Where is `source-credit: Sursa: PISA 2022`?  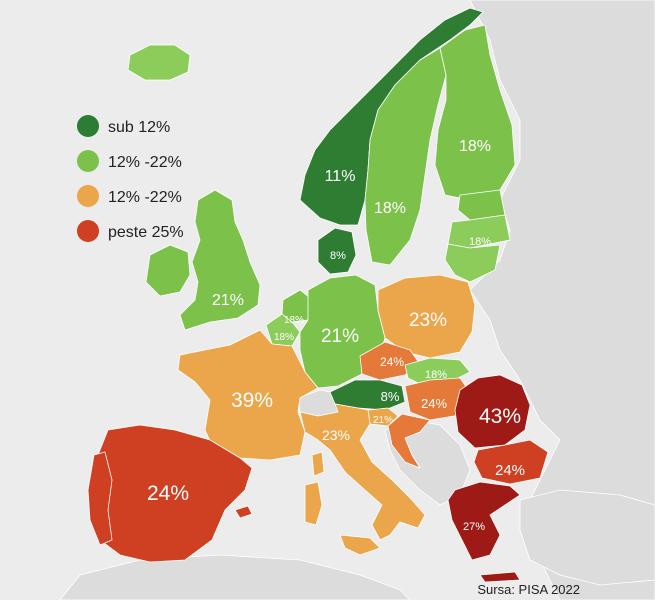
source-credit: Sursa: PISA 2022 is located at coordinates (528, 589).